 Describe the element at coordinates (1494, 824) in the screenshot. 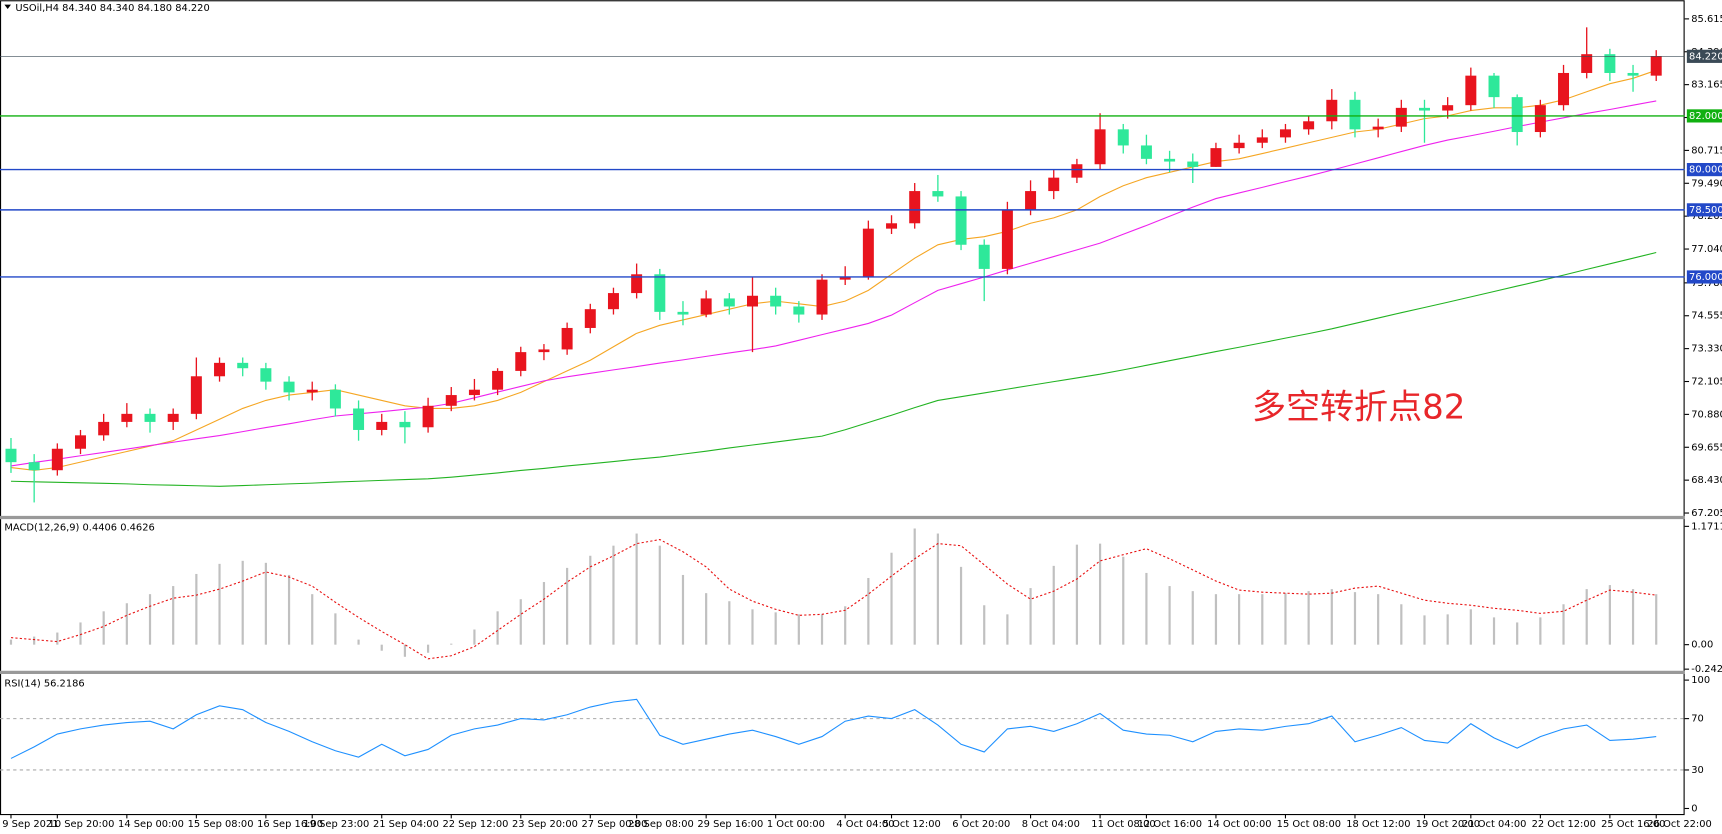

I see `x-tick-label: 21 Oct 04:00` at that location.